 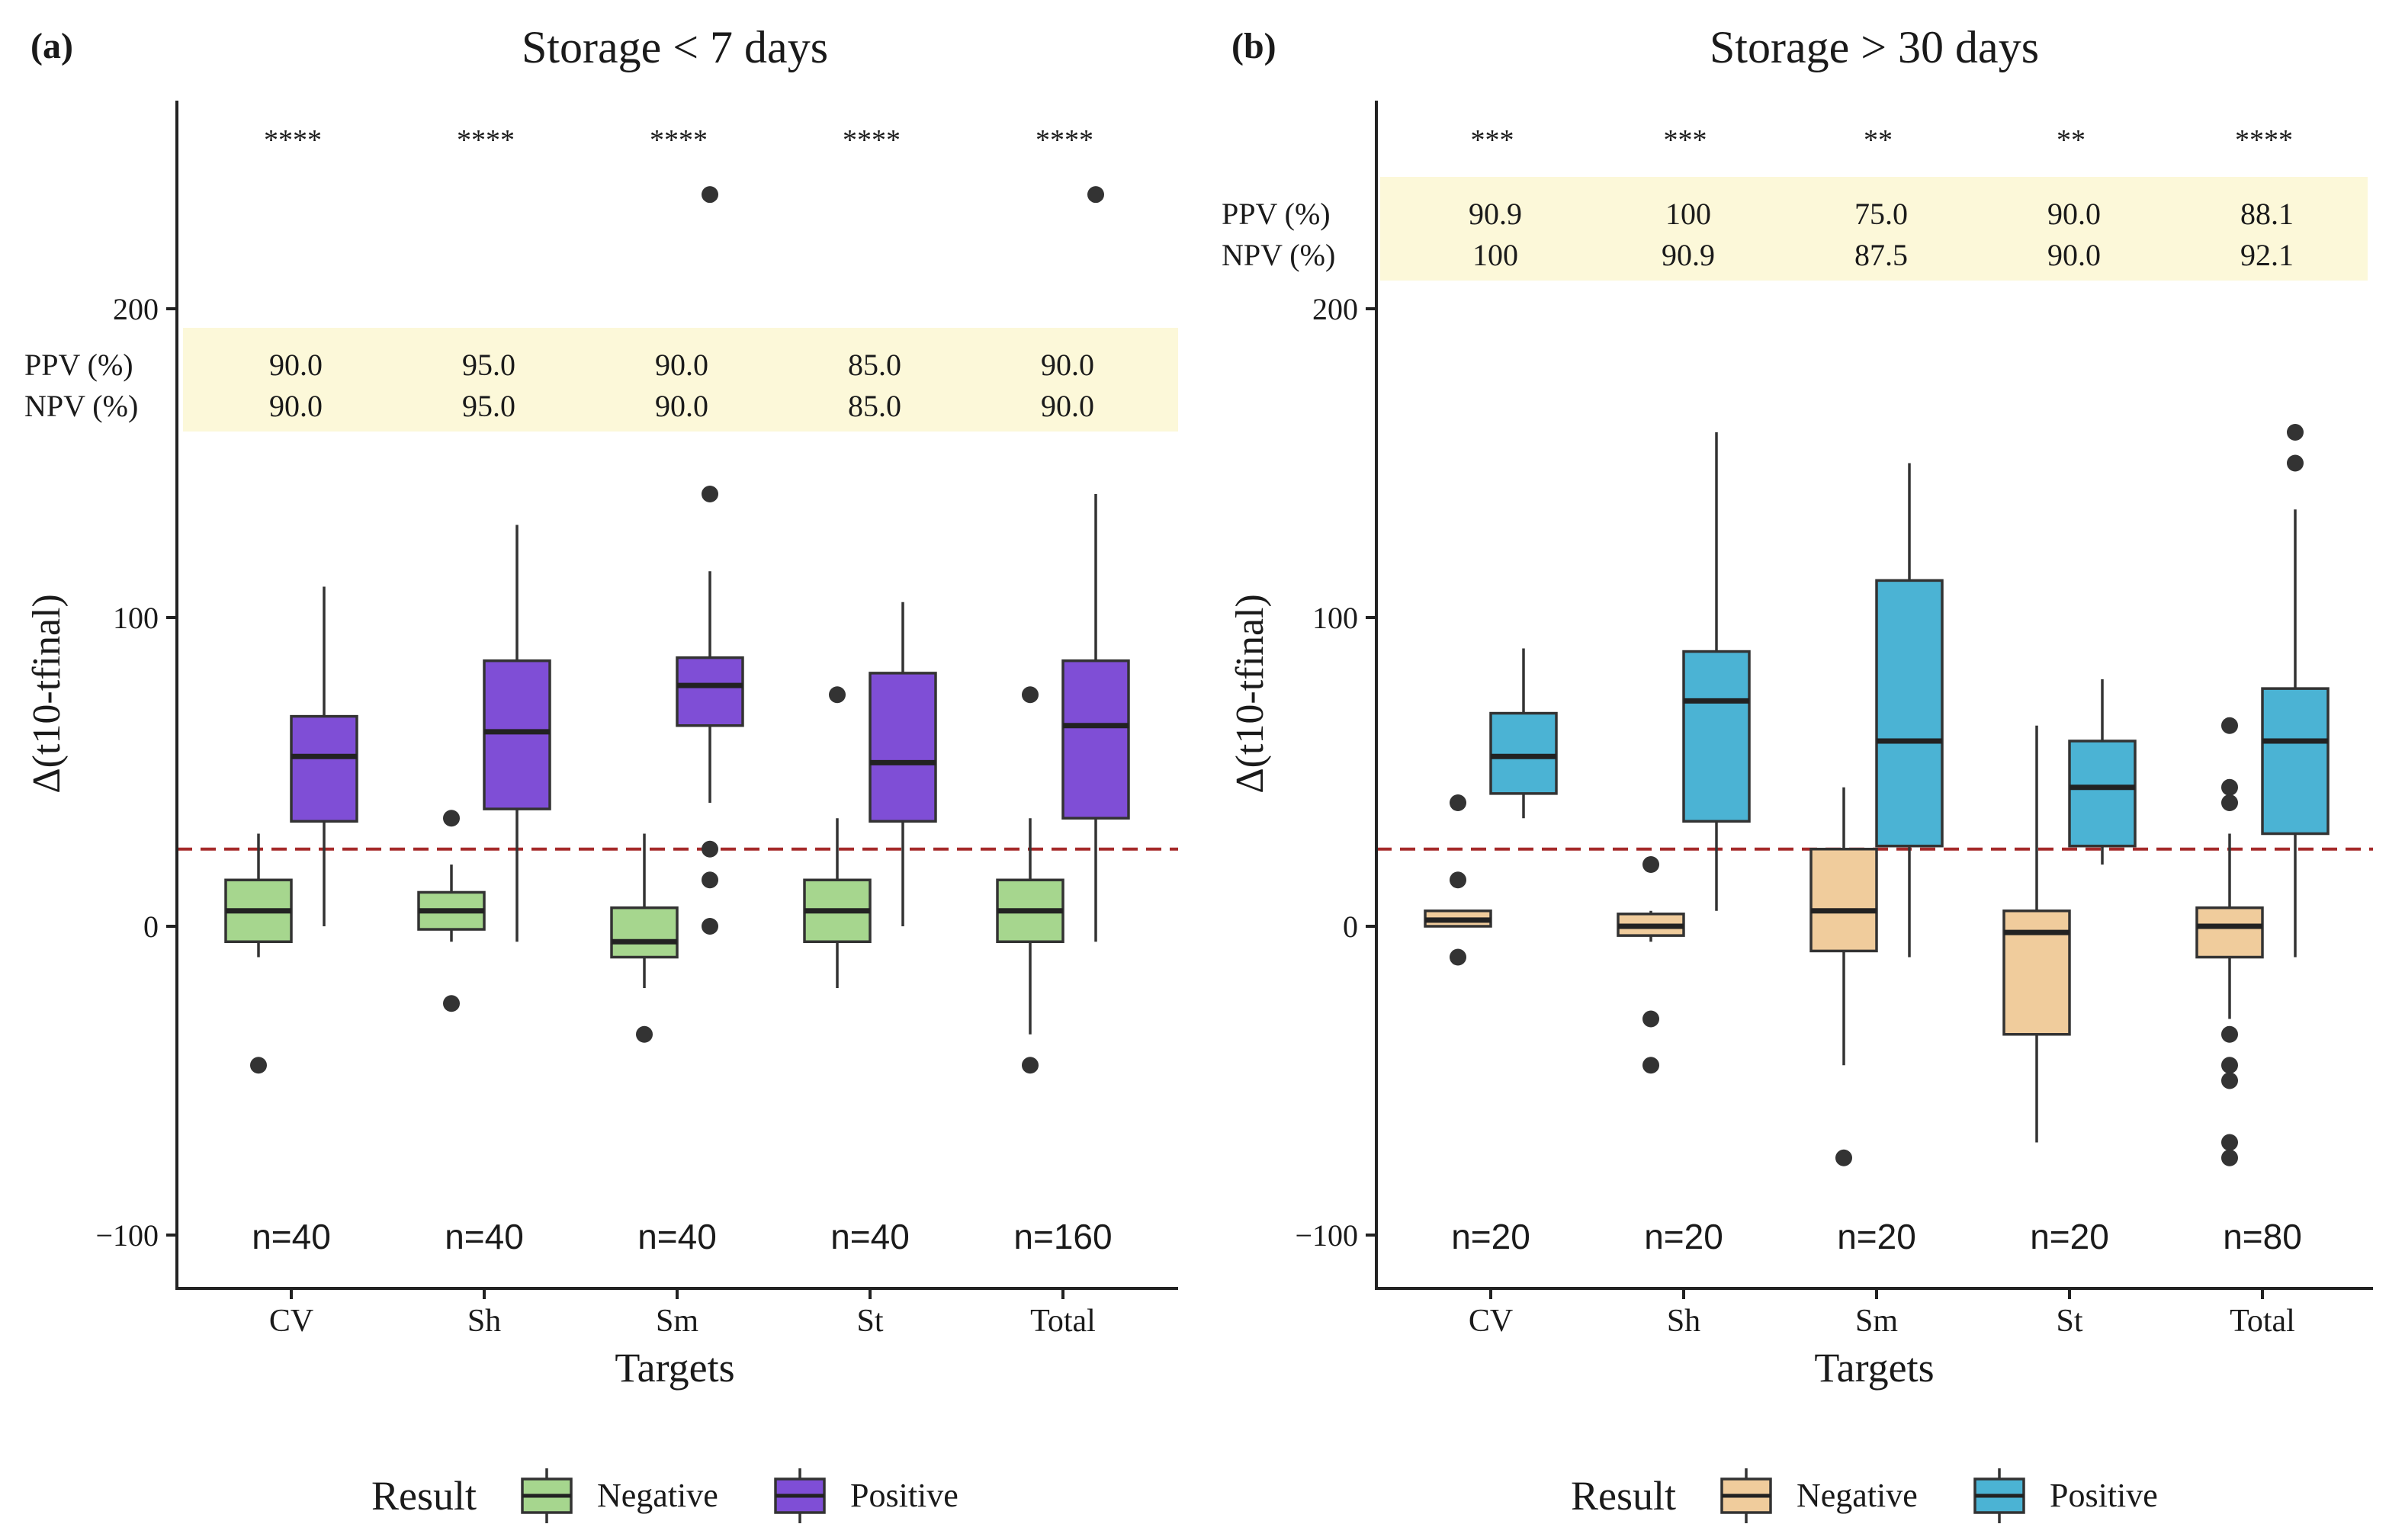 What do you see at coordinates (1857, 1496) in the screenshot?
I see `legend-label: Negative` at bounding box center [1857, 1496].